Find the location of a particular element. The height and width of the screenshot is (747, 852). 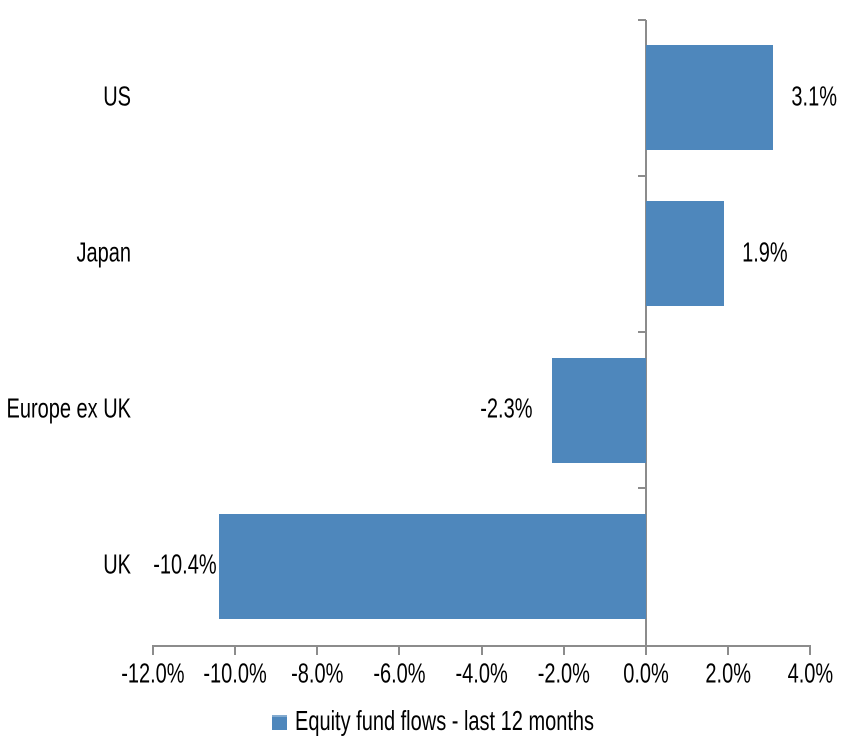

y-axis-line is located at coordinates (646, 333).